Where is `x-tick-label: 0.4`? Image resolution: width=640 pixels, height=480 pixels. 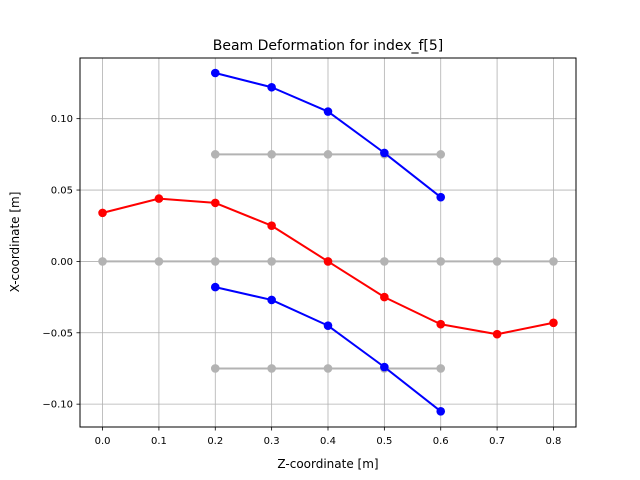 x-tick-label: 0.4 is located at coordinates (328, 441).